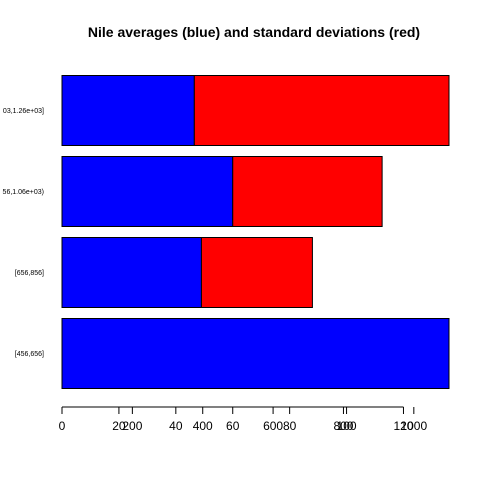 Image resolution: width=480 pixels, height=480 pixels. I want to click on x-lower-tick-label: 60, so click(233, 426).